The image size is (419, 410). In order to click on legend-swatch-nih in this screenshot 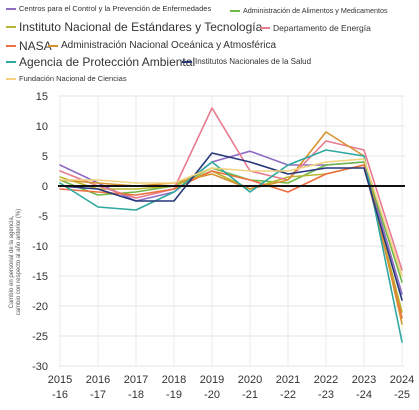, I will do `click(187, 62)`.